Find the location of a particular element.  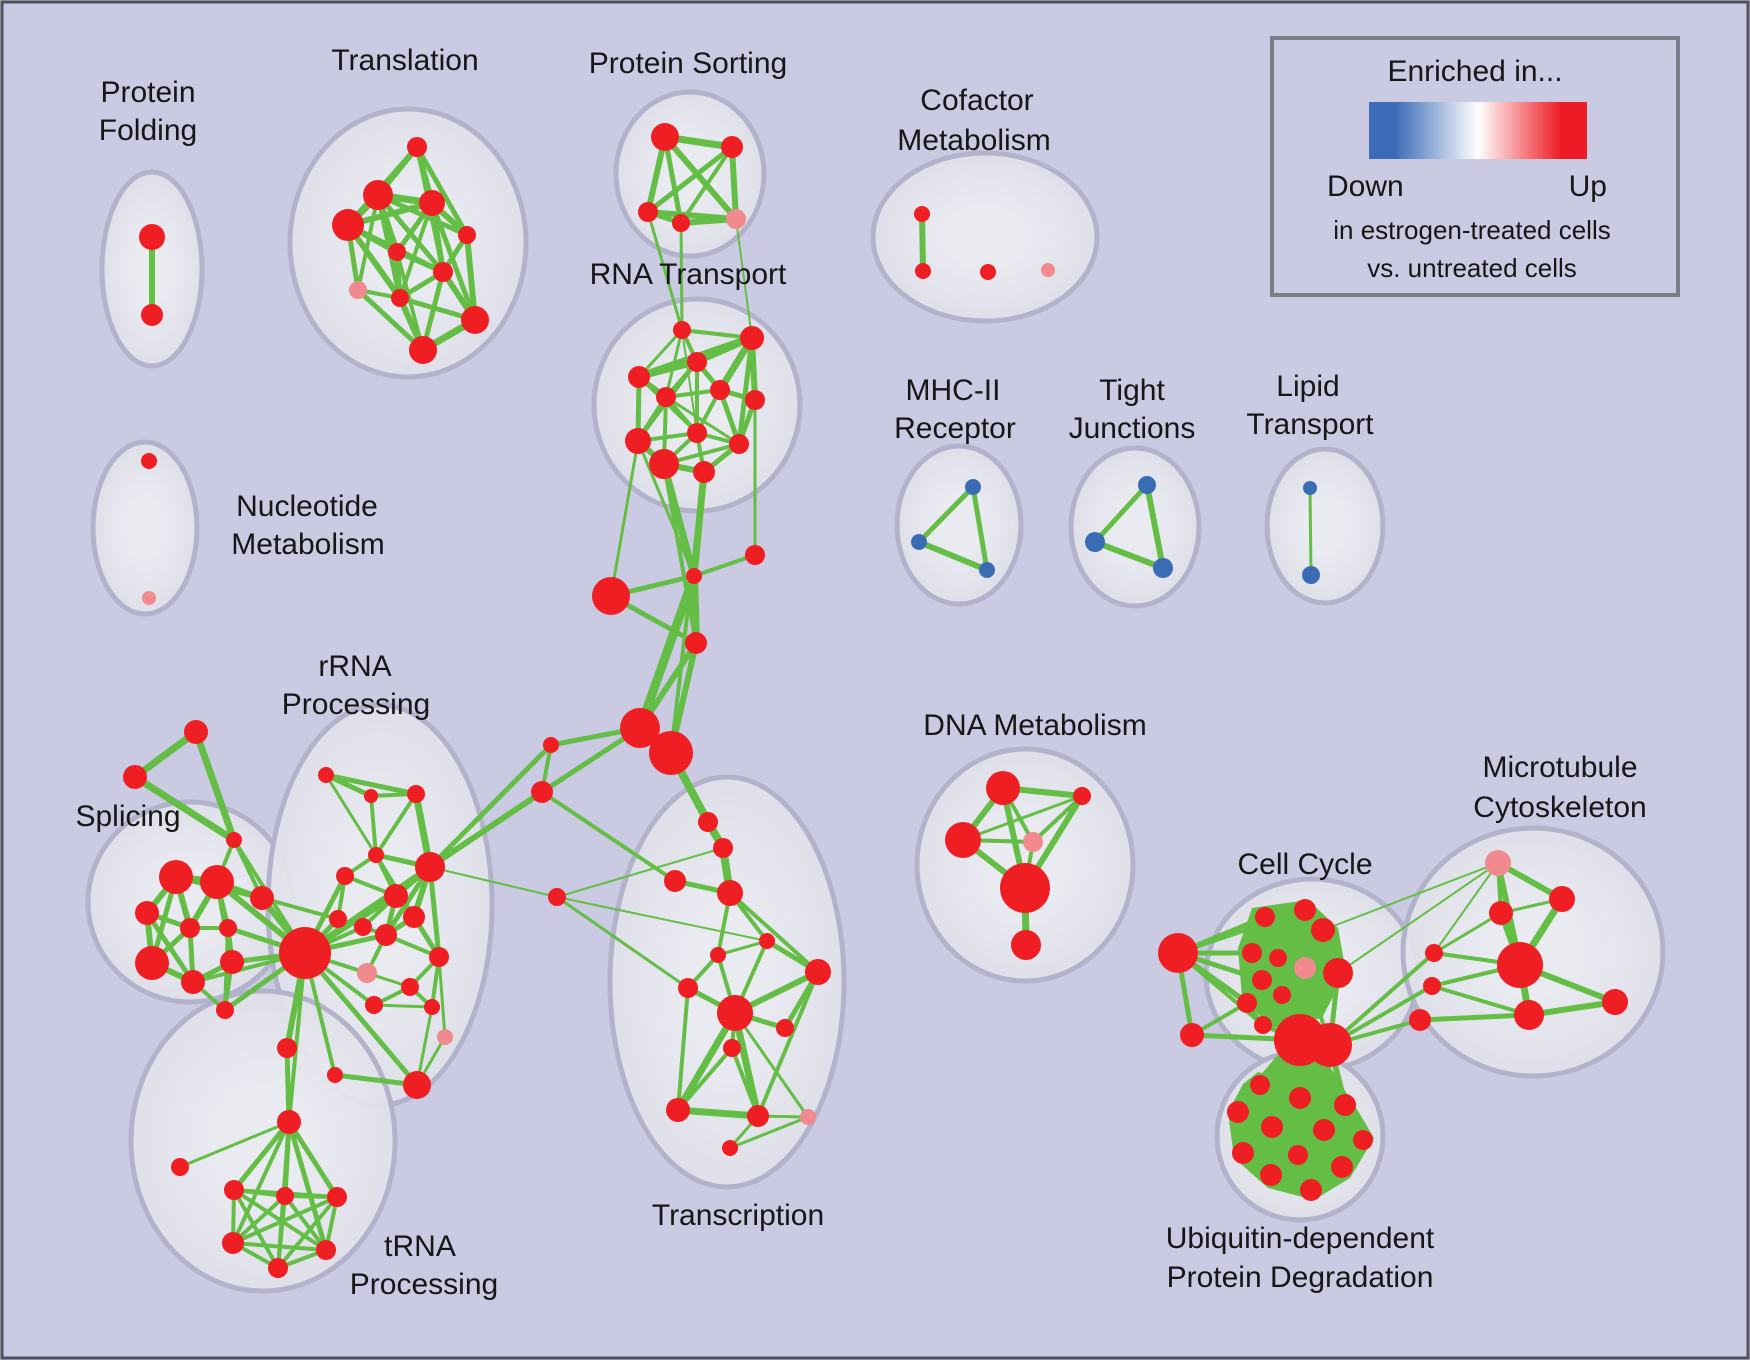

edge-c5-c2 is located at coordinates (640, 872).